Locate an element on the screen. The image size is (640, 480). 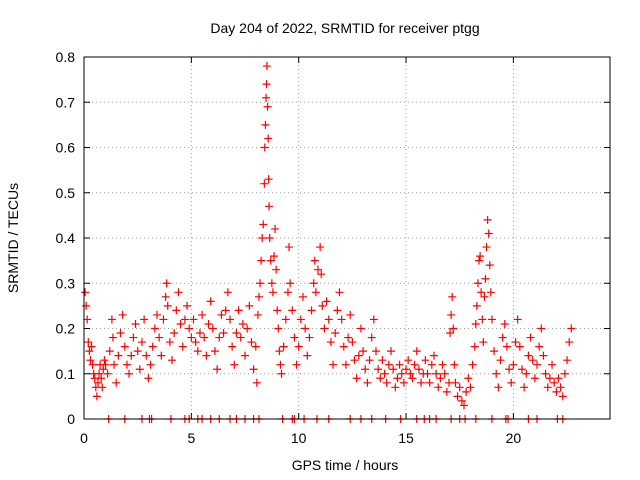
y-tick-label: 0.1 is located at coordinates (66, 374).